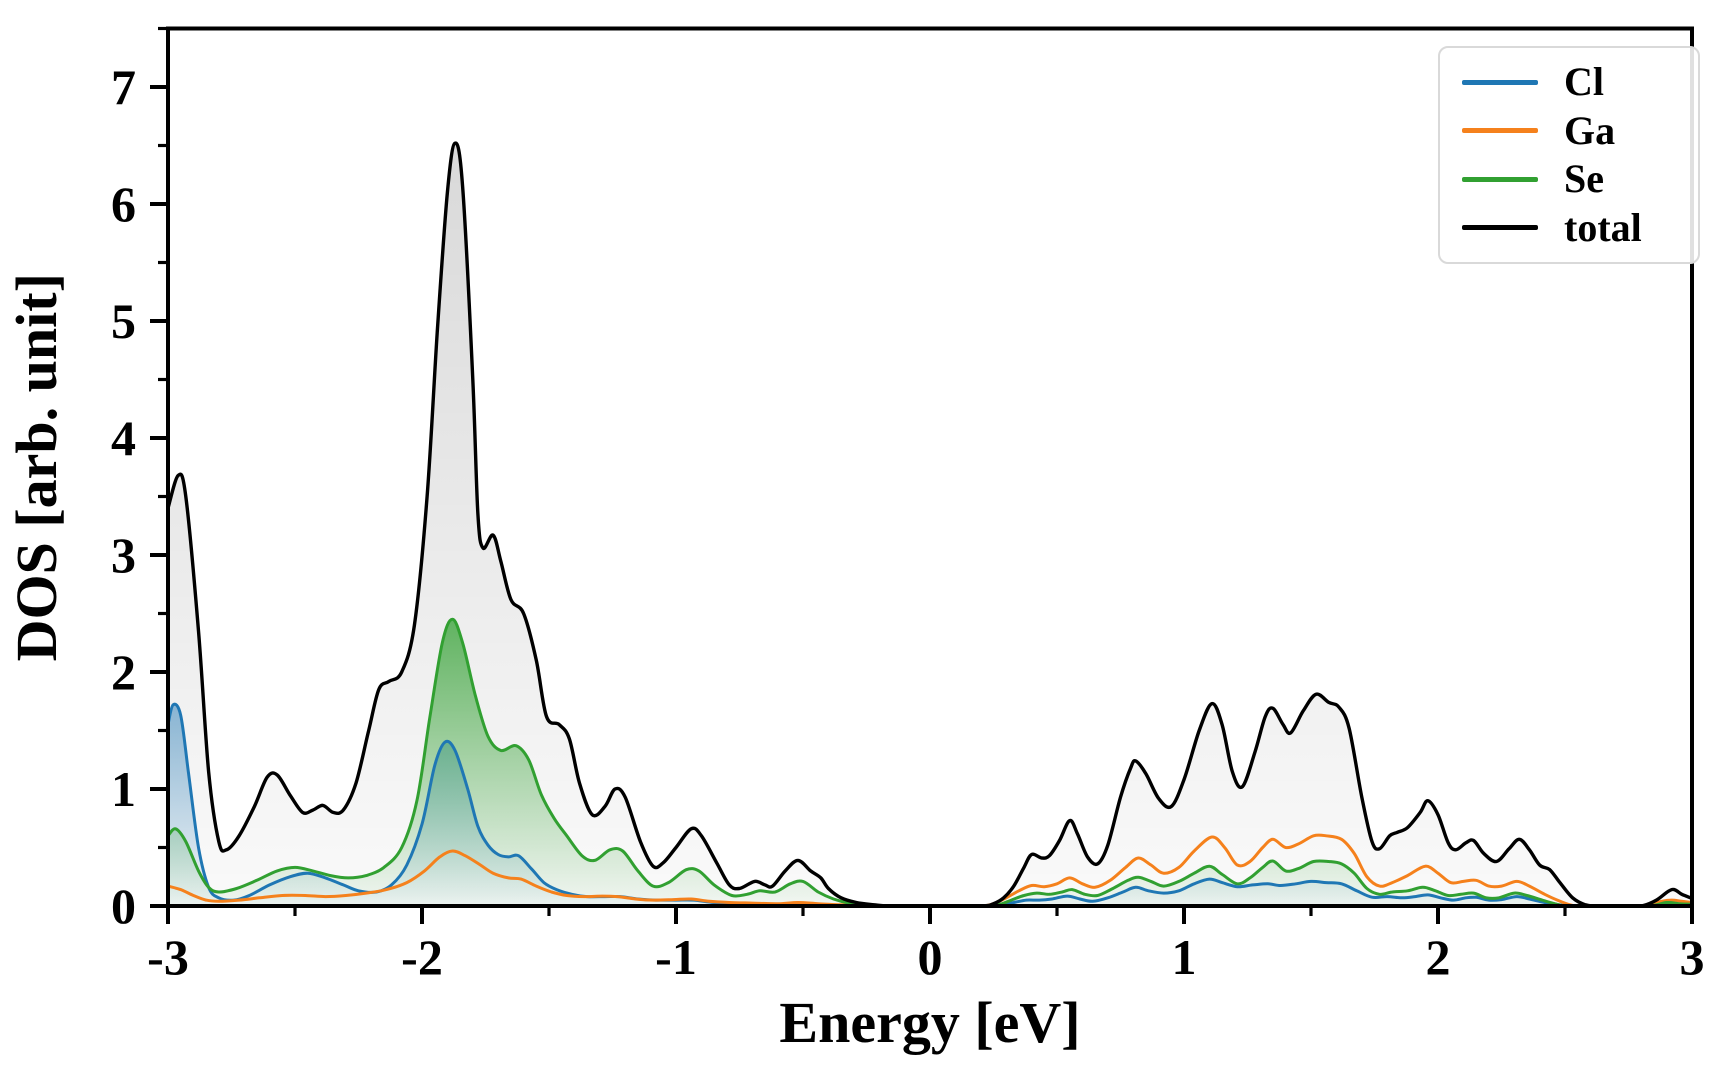 The image size is (1728, 1080). What do you see at coordinates (1692, 957) in the screenshot?
I see `x-tick-label: 3` at bounding box center [1692, 957].